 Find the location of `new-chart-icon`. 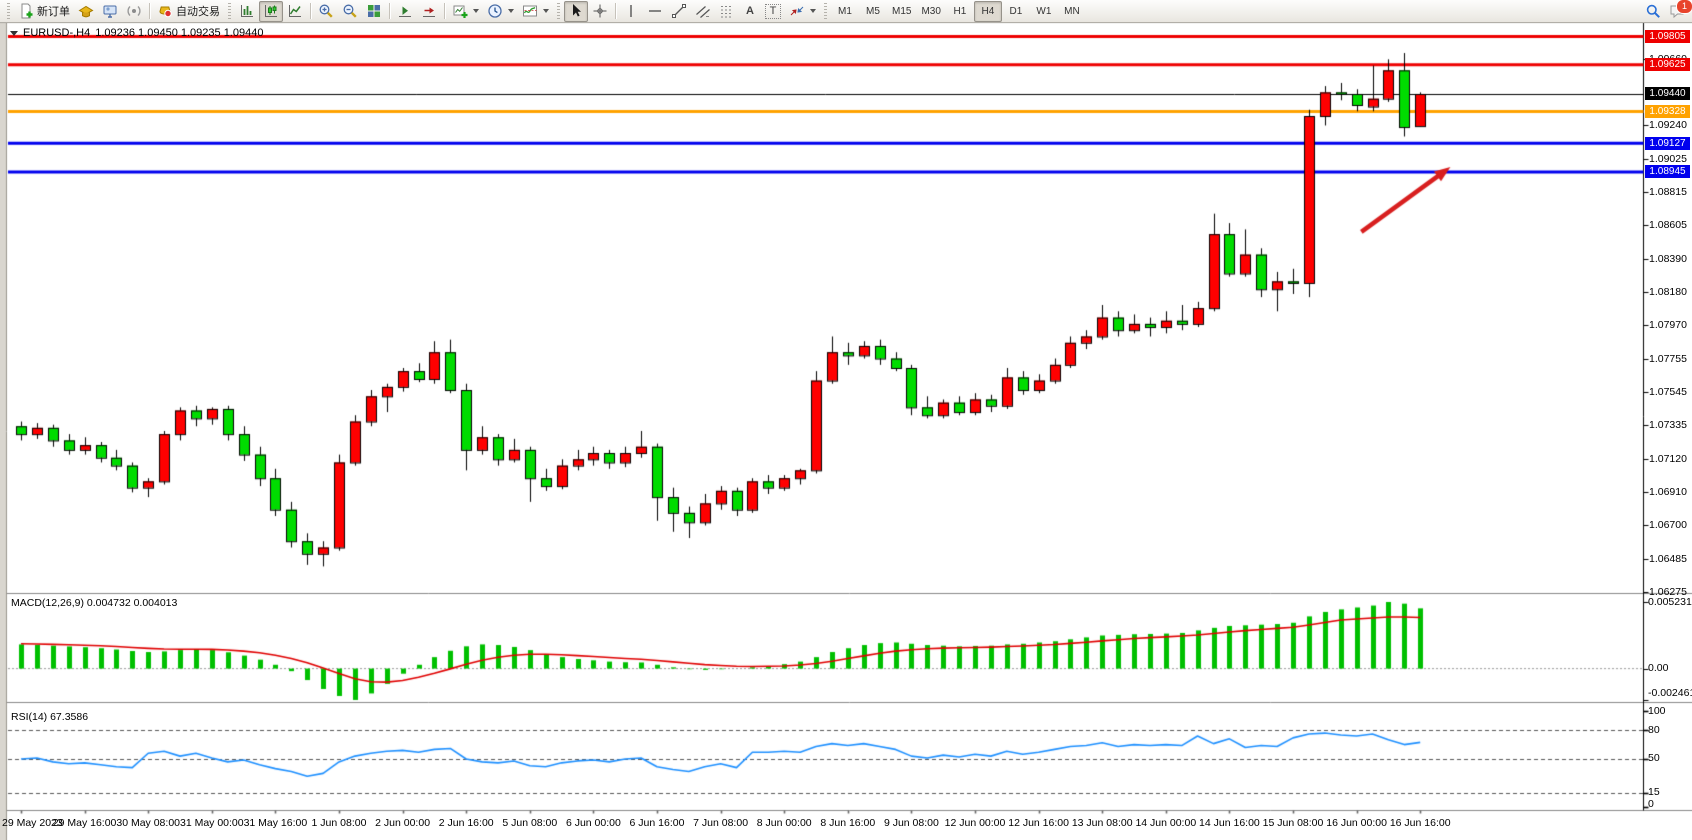

new-chart-icon is located at coordinates (460, 11).